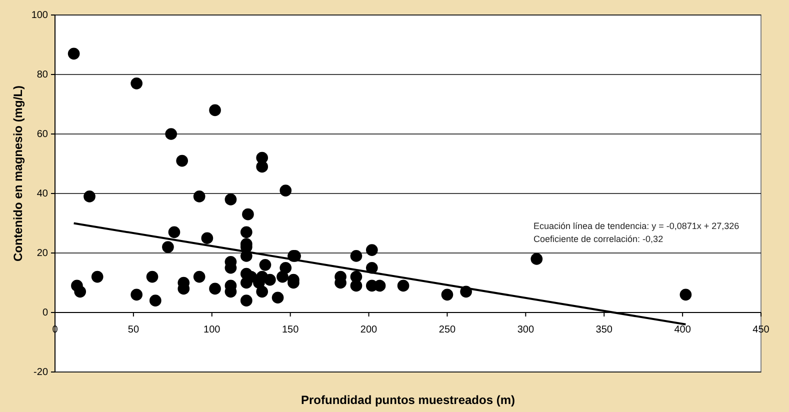  I want to click on annotation: Coeficiente de correlación: -0,32, so click(599, 239).